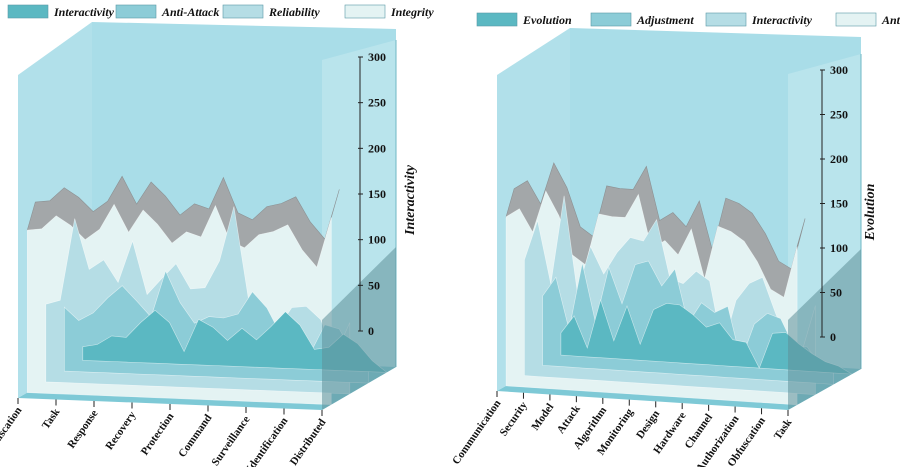  I want to click on y-axis-title: Interactivity, so click(410, 200).